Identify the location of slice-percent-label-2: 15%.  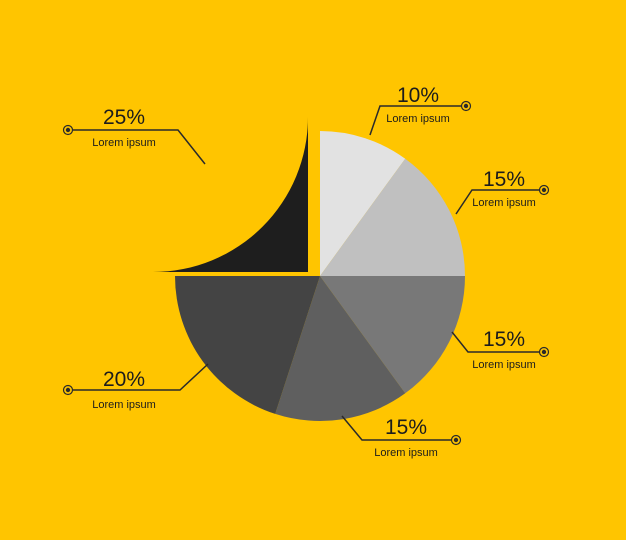
(504, 179).